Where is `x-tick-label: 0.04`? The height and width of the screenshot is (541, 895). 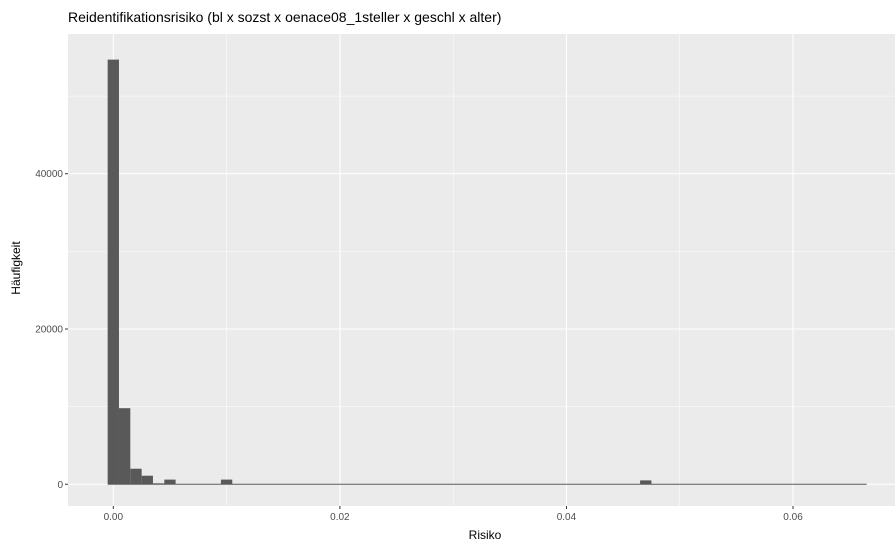 x-tick-label: 0.04 is located at coordinates (567, 517).